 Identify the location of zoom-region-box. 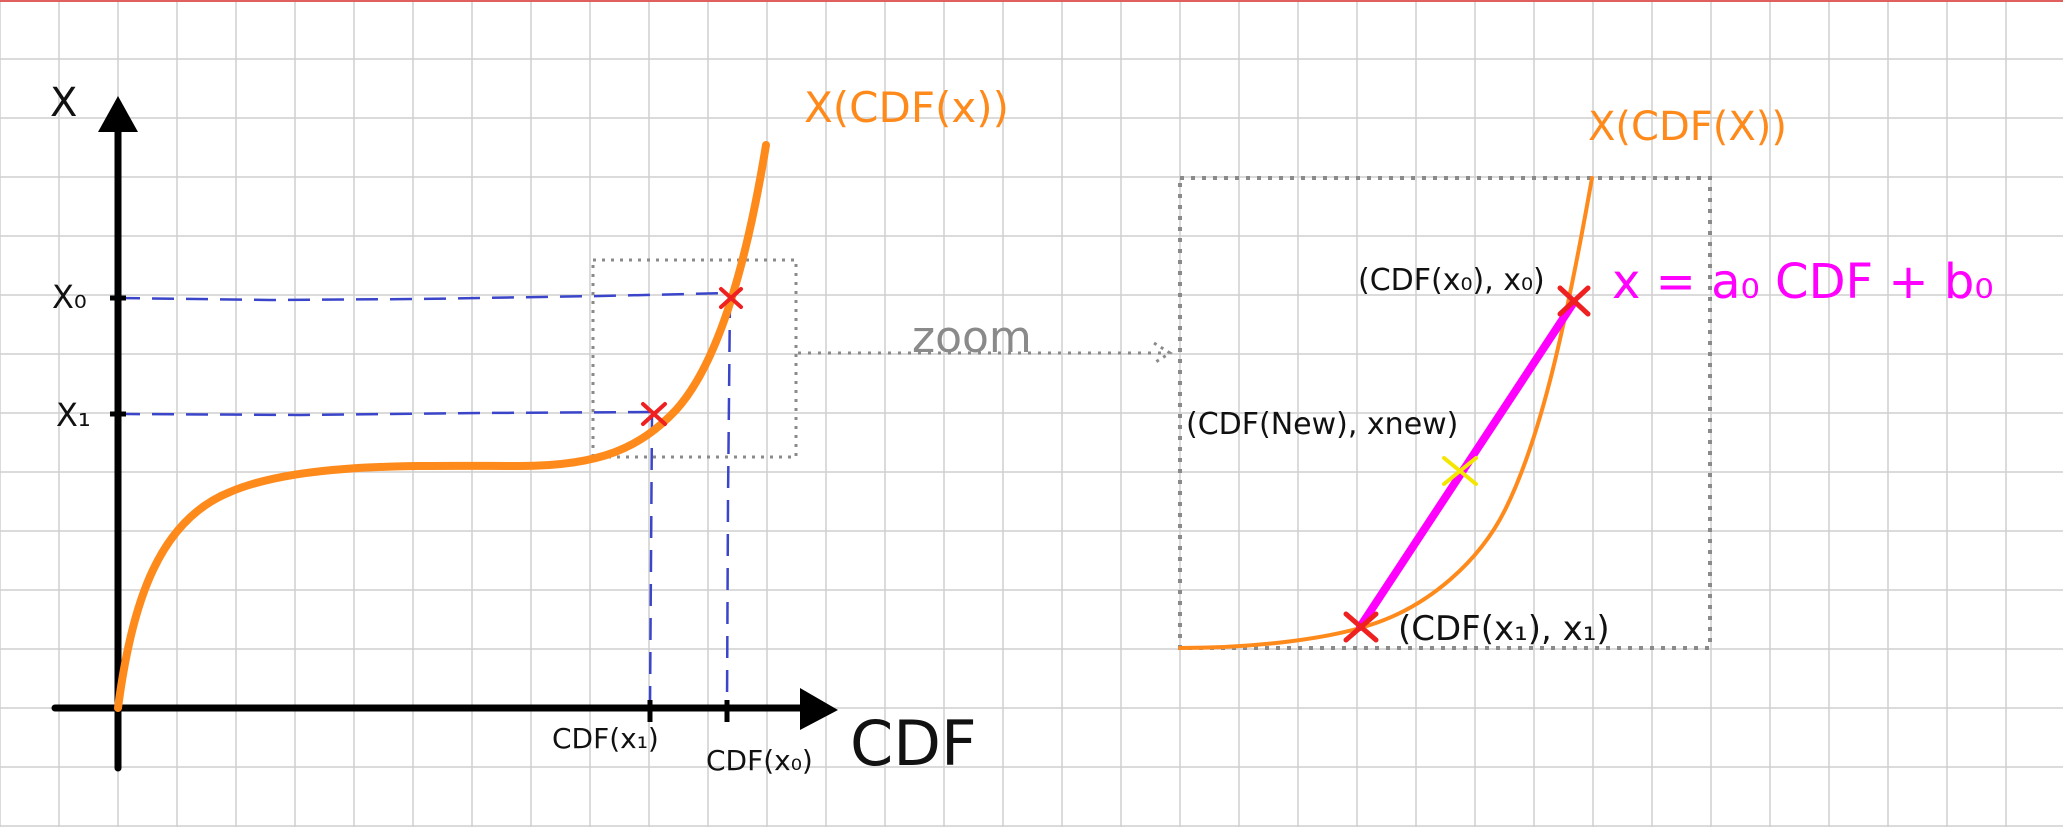
(694, 358).